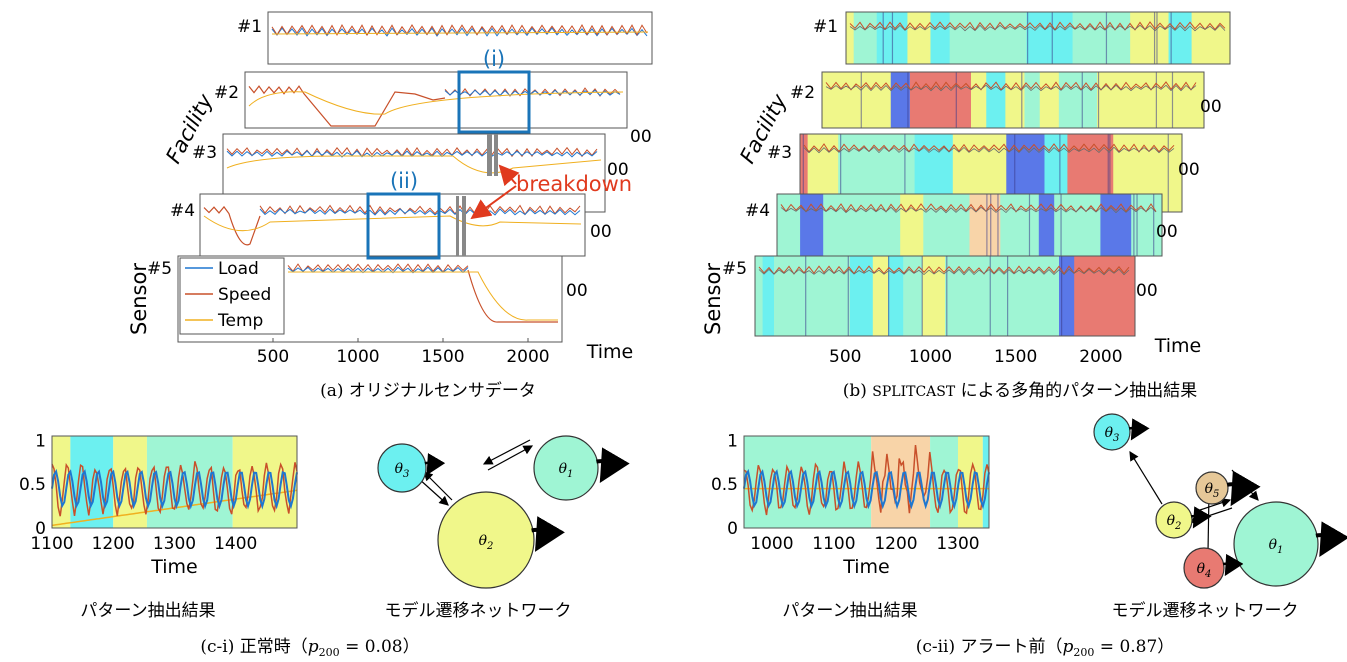  Describe the element at coordinates (771, 544) in the screenshot. I see `cii-x-tick-label: 1000` at that location.